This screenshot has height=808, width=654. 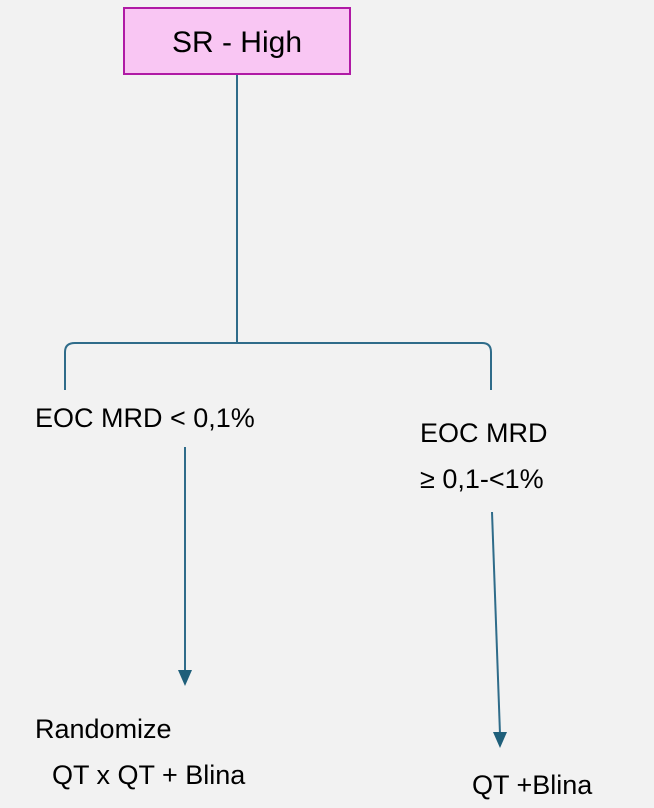 I want to click on root-box, so click(x=237, y=41).